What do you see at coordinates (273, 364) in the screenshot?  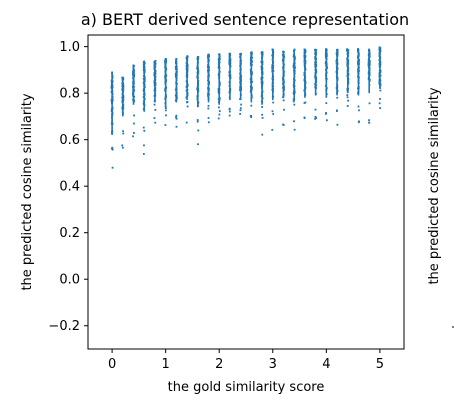 I see `x-tick-label: 3` at bounding box center [273, 364].